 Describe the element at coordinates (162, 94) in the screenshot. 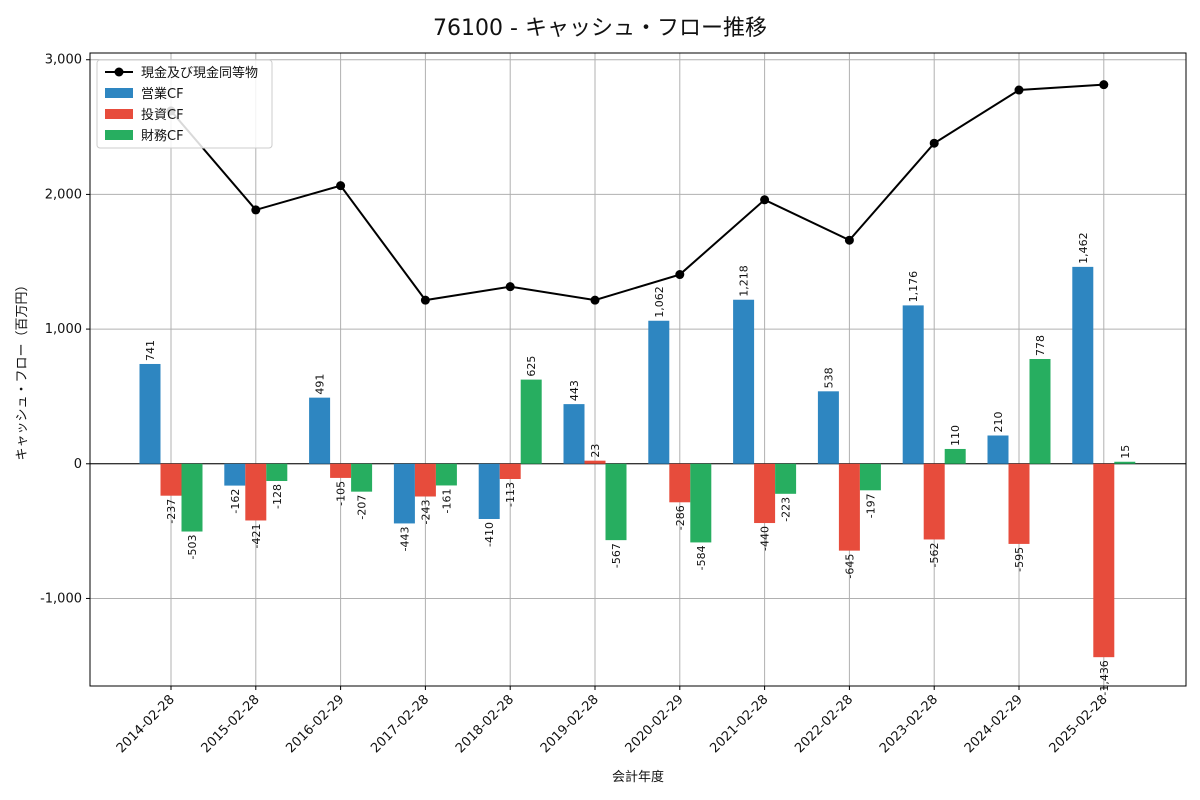

I see `legend-entry: 営業CF` at that location.